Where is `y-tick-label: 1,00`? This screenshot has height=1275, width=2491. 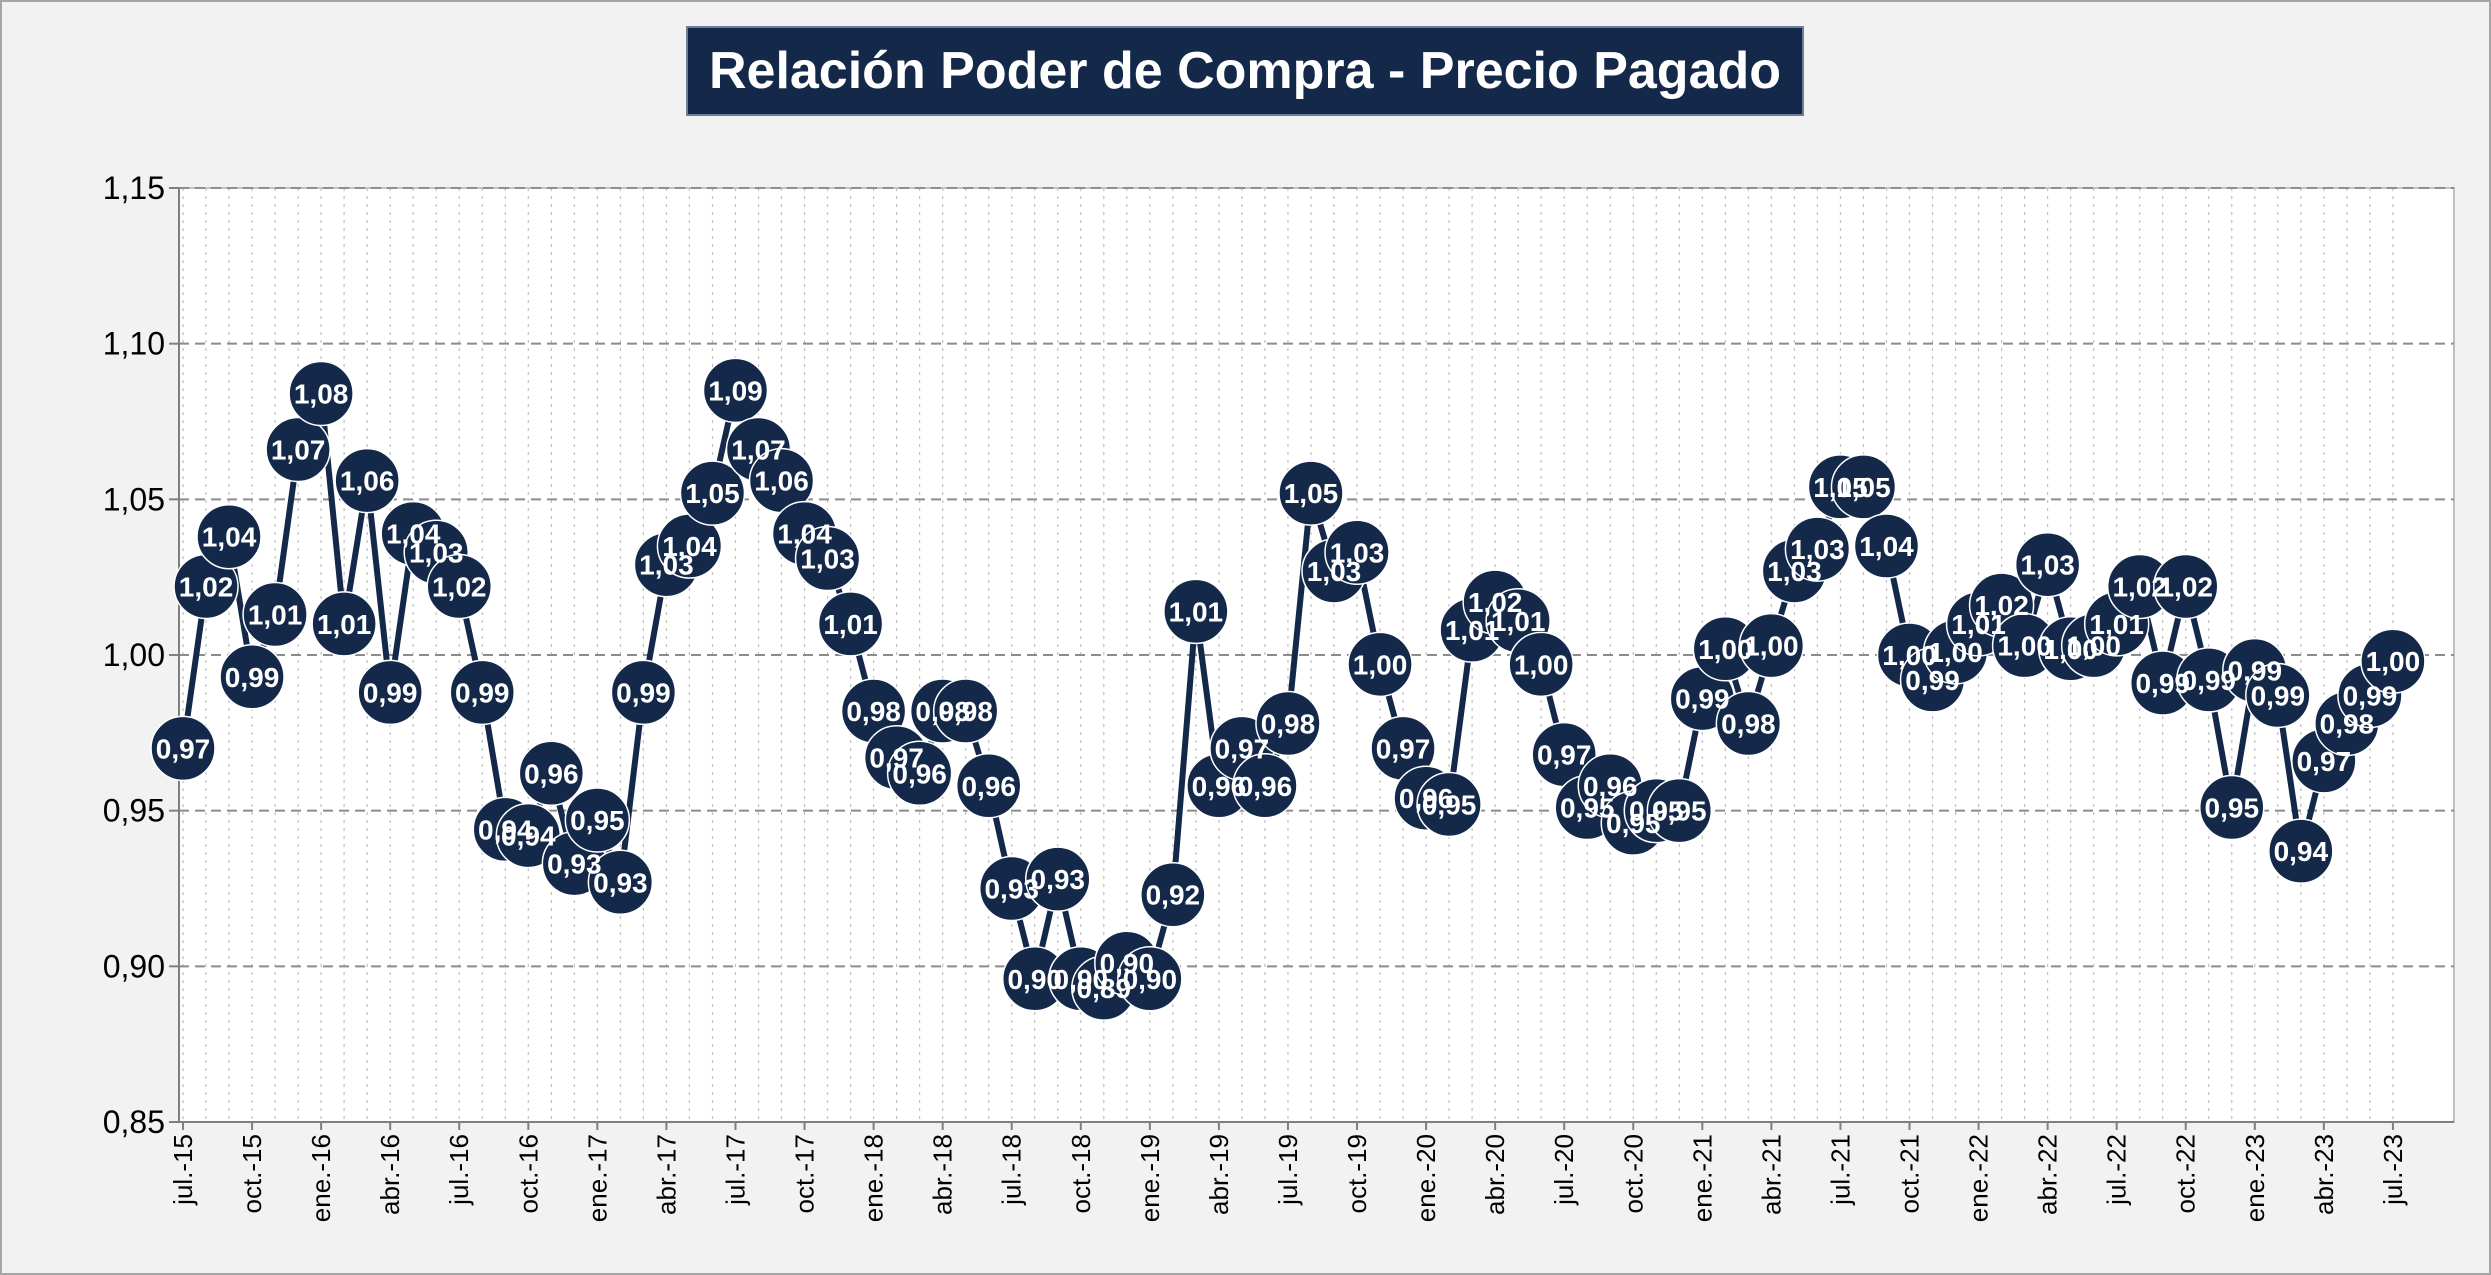
y-tick-label: 1,00 is located at coordinates (134, 655).